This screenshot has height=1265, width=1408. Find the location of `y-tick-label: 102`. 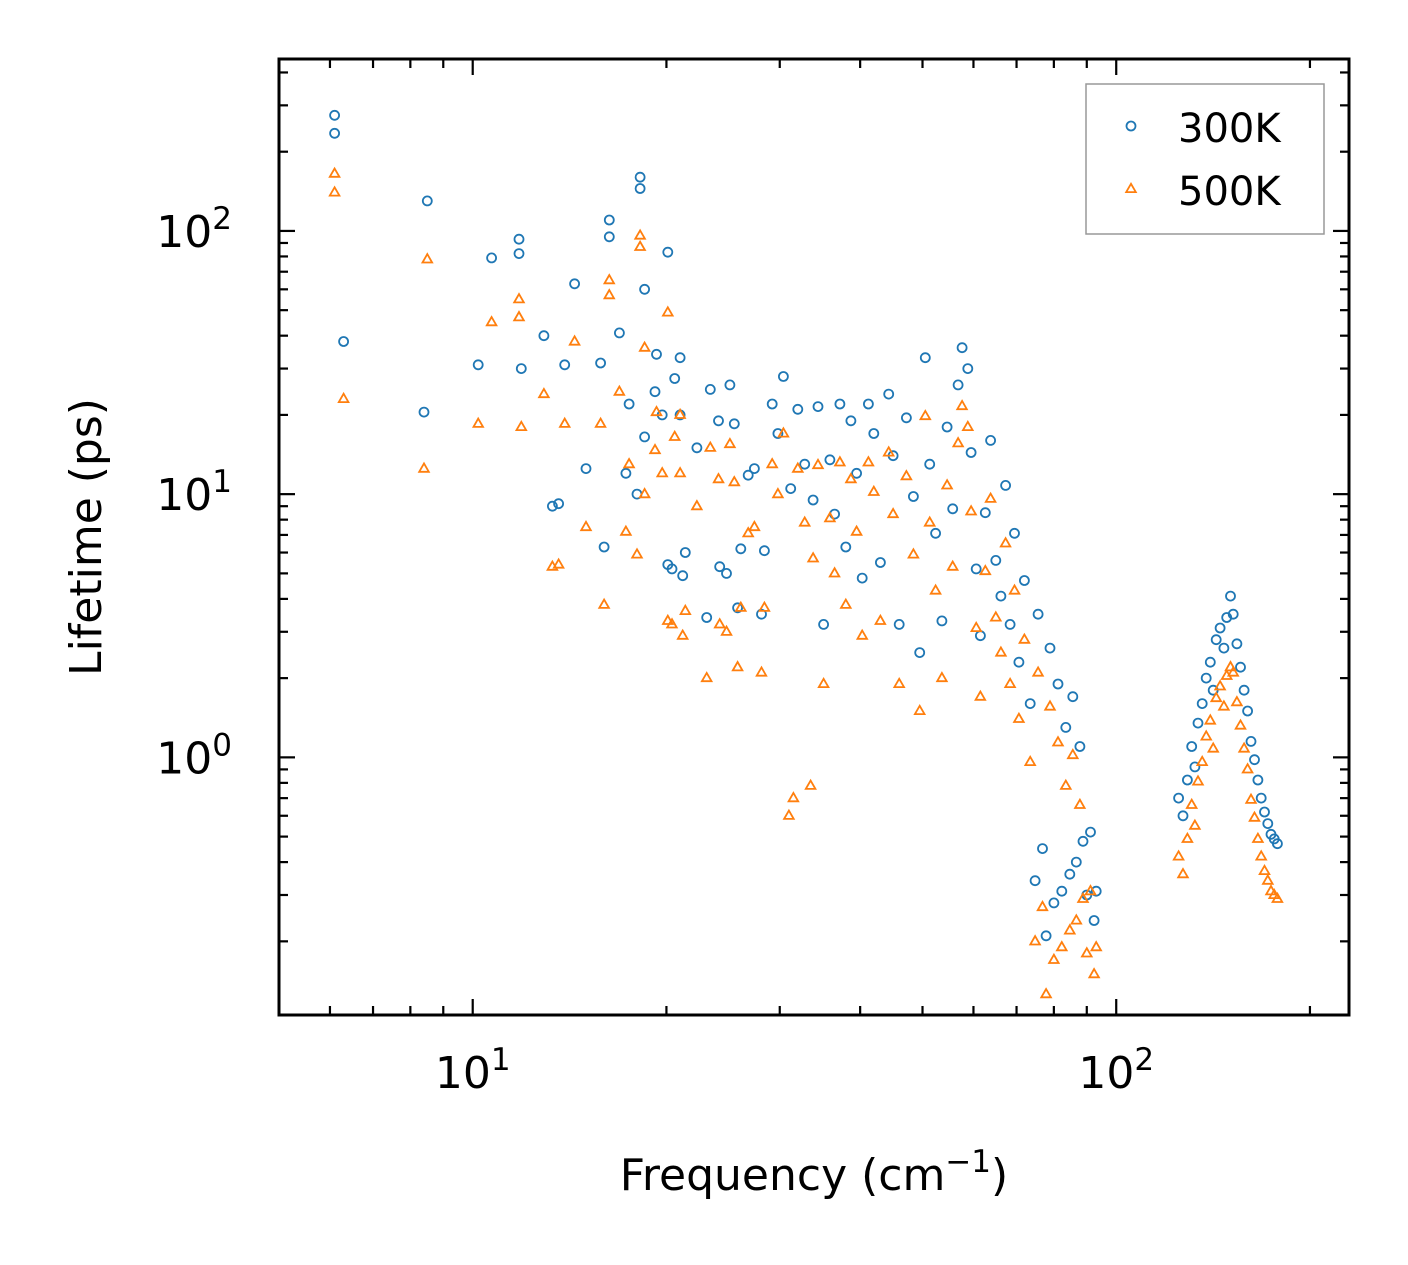

y-tick-label: 102 is located at coordinates (194, 229).